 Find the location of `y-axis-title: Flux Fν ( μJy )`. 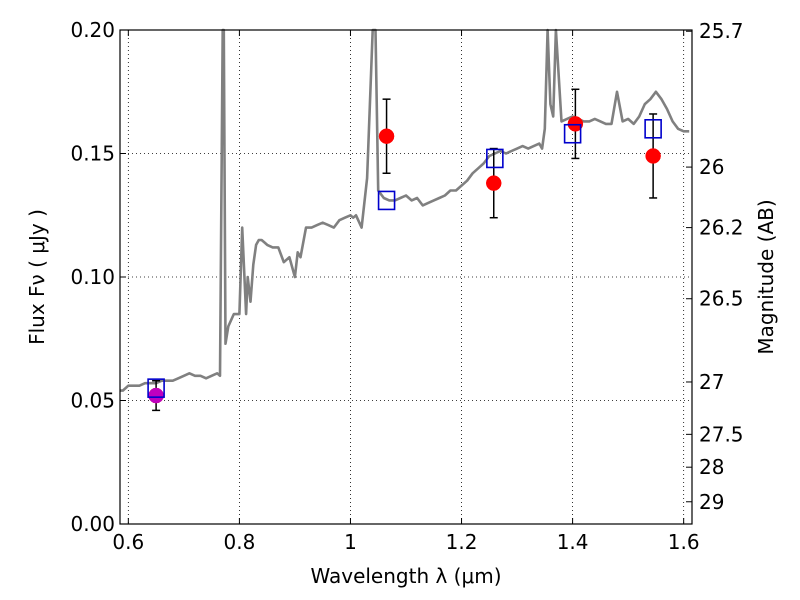

y-axis-title: Flux Fν ( μJy ) is located at coordinates (37, 277).